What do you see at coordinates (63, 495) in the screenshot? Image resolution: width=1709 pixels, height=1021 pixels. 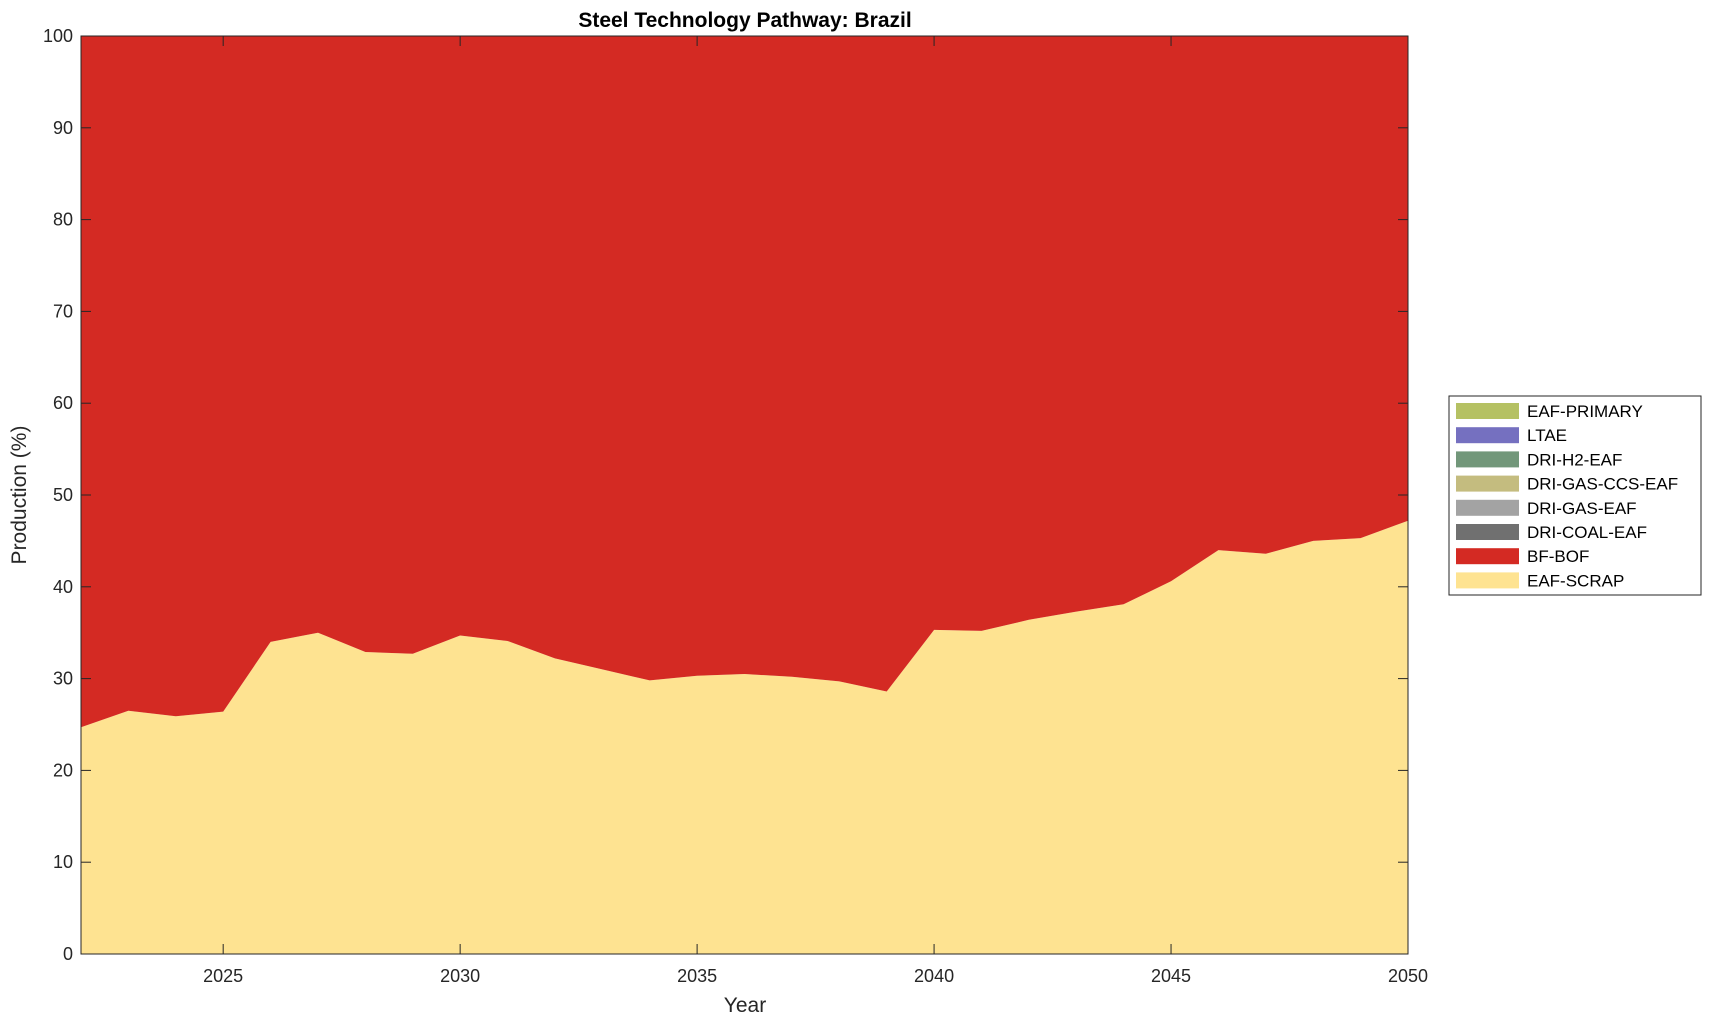 I see `y-tick-label: 50` at bounding box center [63, 495].